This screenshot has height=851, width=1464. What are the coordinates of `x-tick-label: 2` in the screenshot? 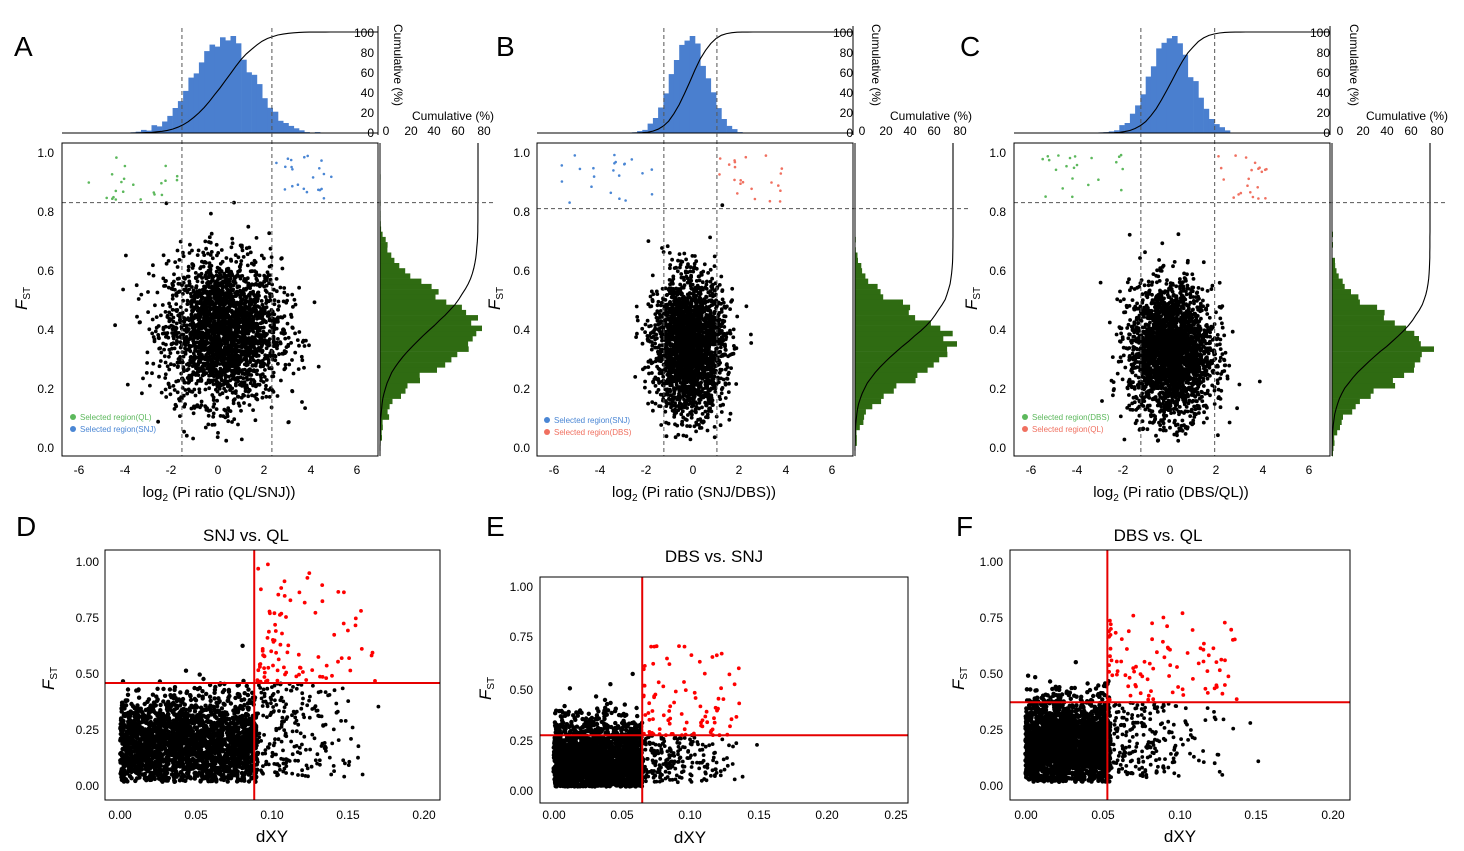 It's located at (264, 470).